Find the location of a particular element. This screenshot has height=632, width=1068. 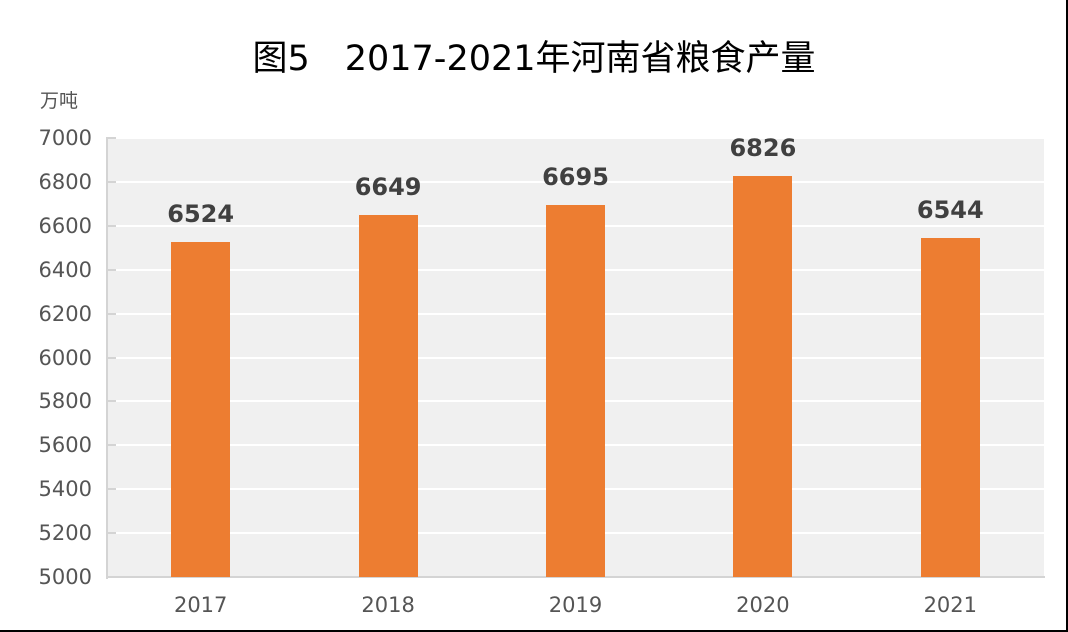

y-tick-label: 5000 is located at coordinates (65, 577).